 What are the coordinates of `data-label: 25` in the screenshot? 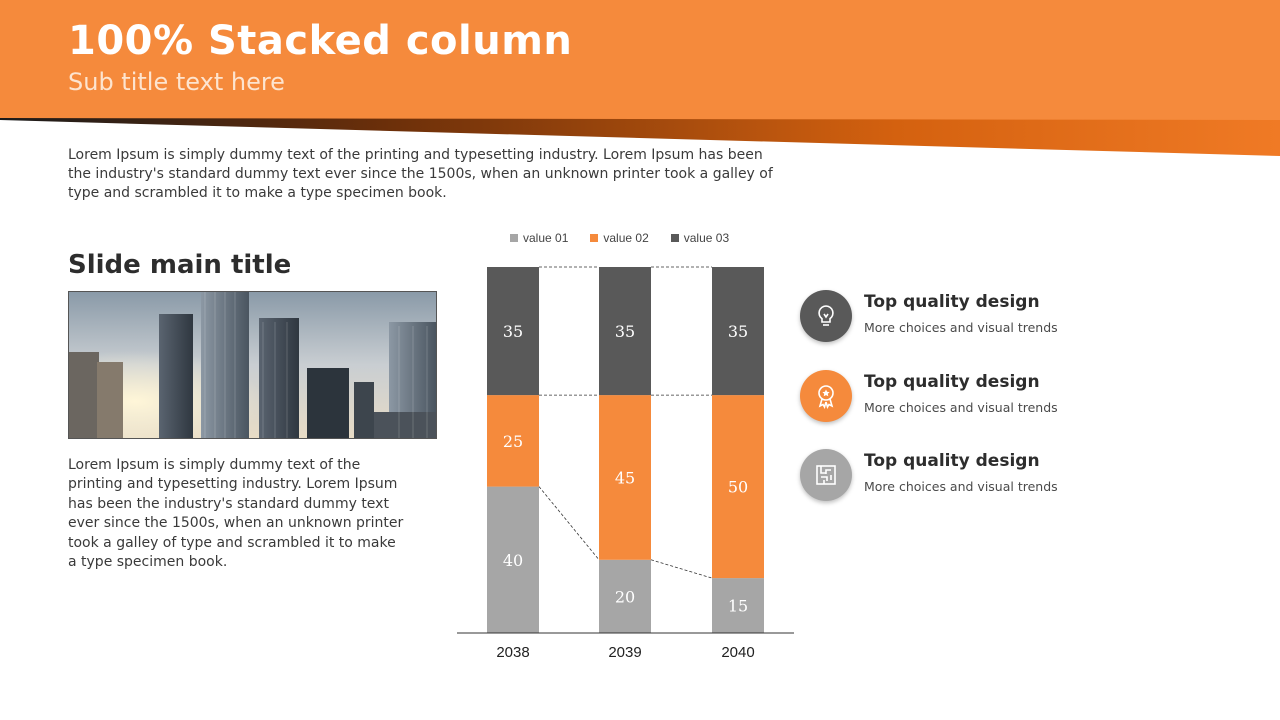 It's located at (513, 441).